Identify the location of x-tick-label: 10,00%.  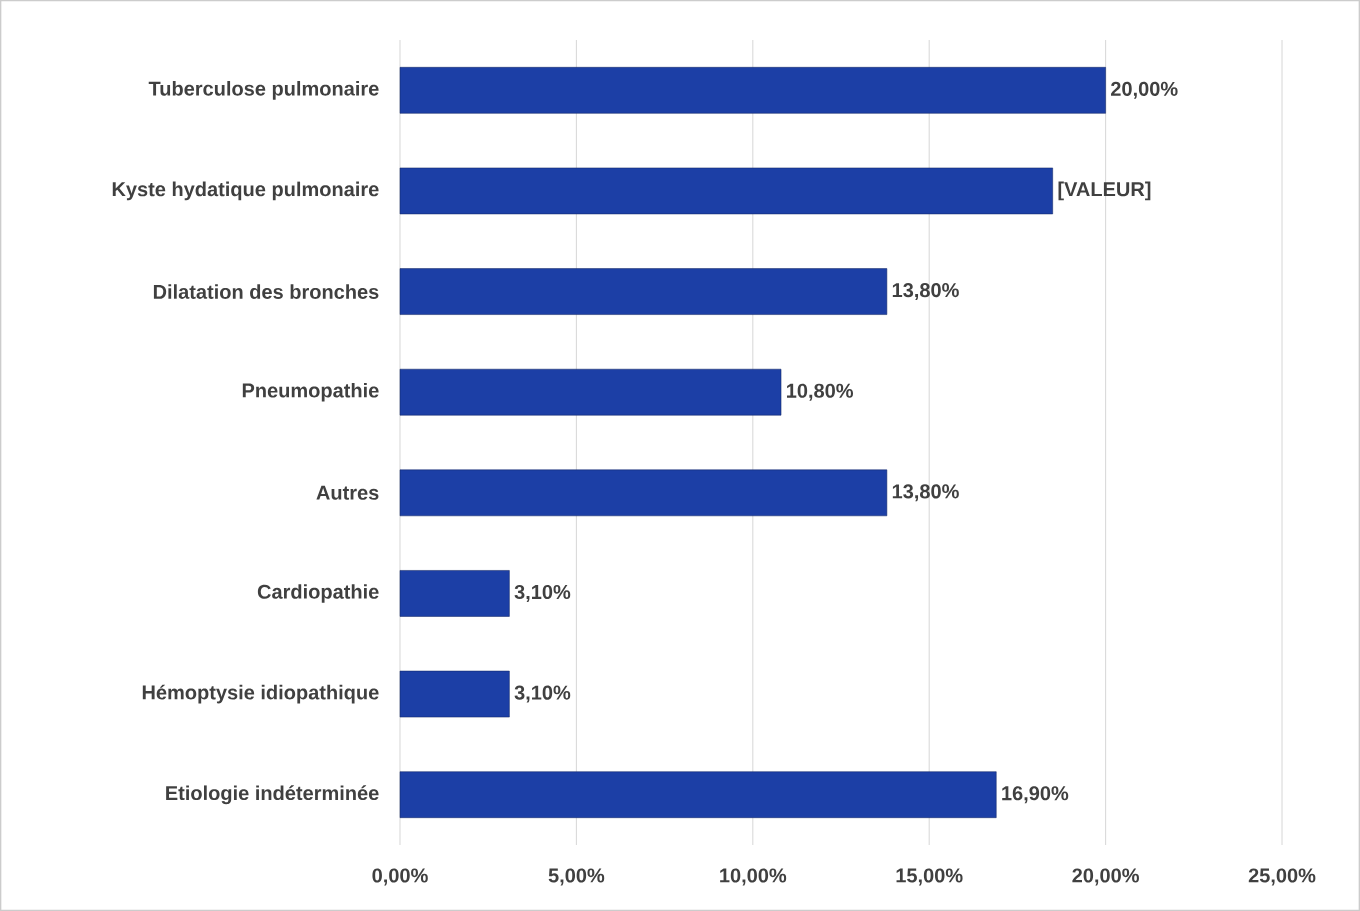
(753, 877).